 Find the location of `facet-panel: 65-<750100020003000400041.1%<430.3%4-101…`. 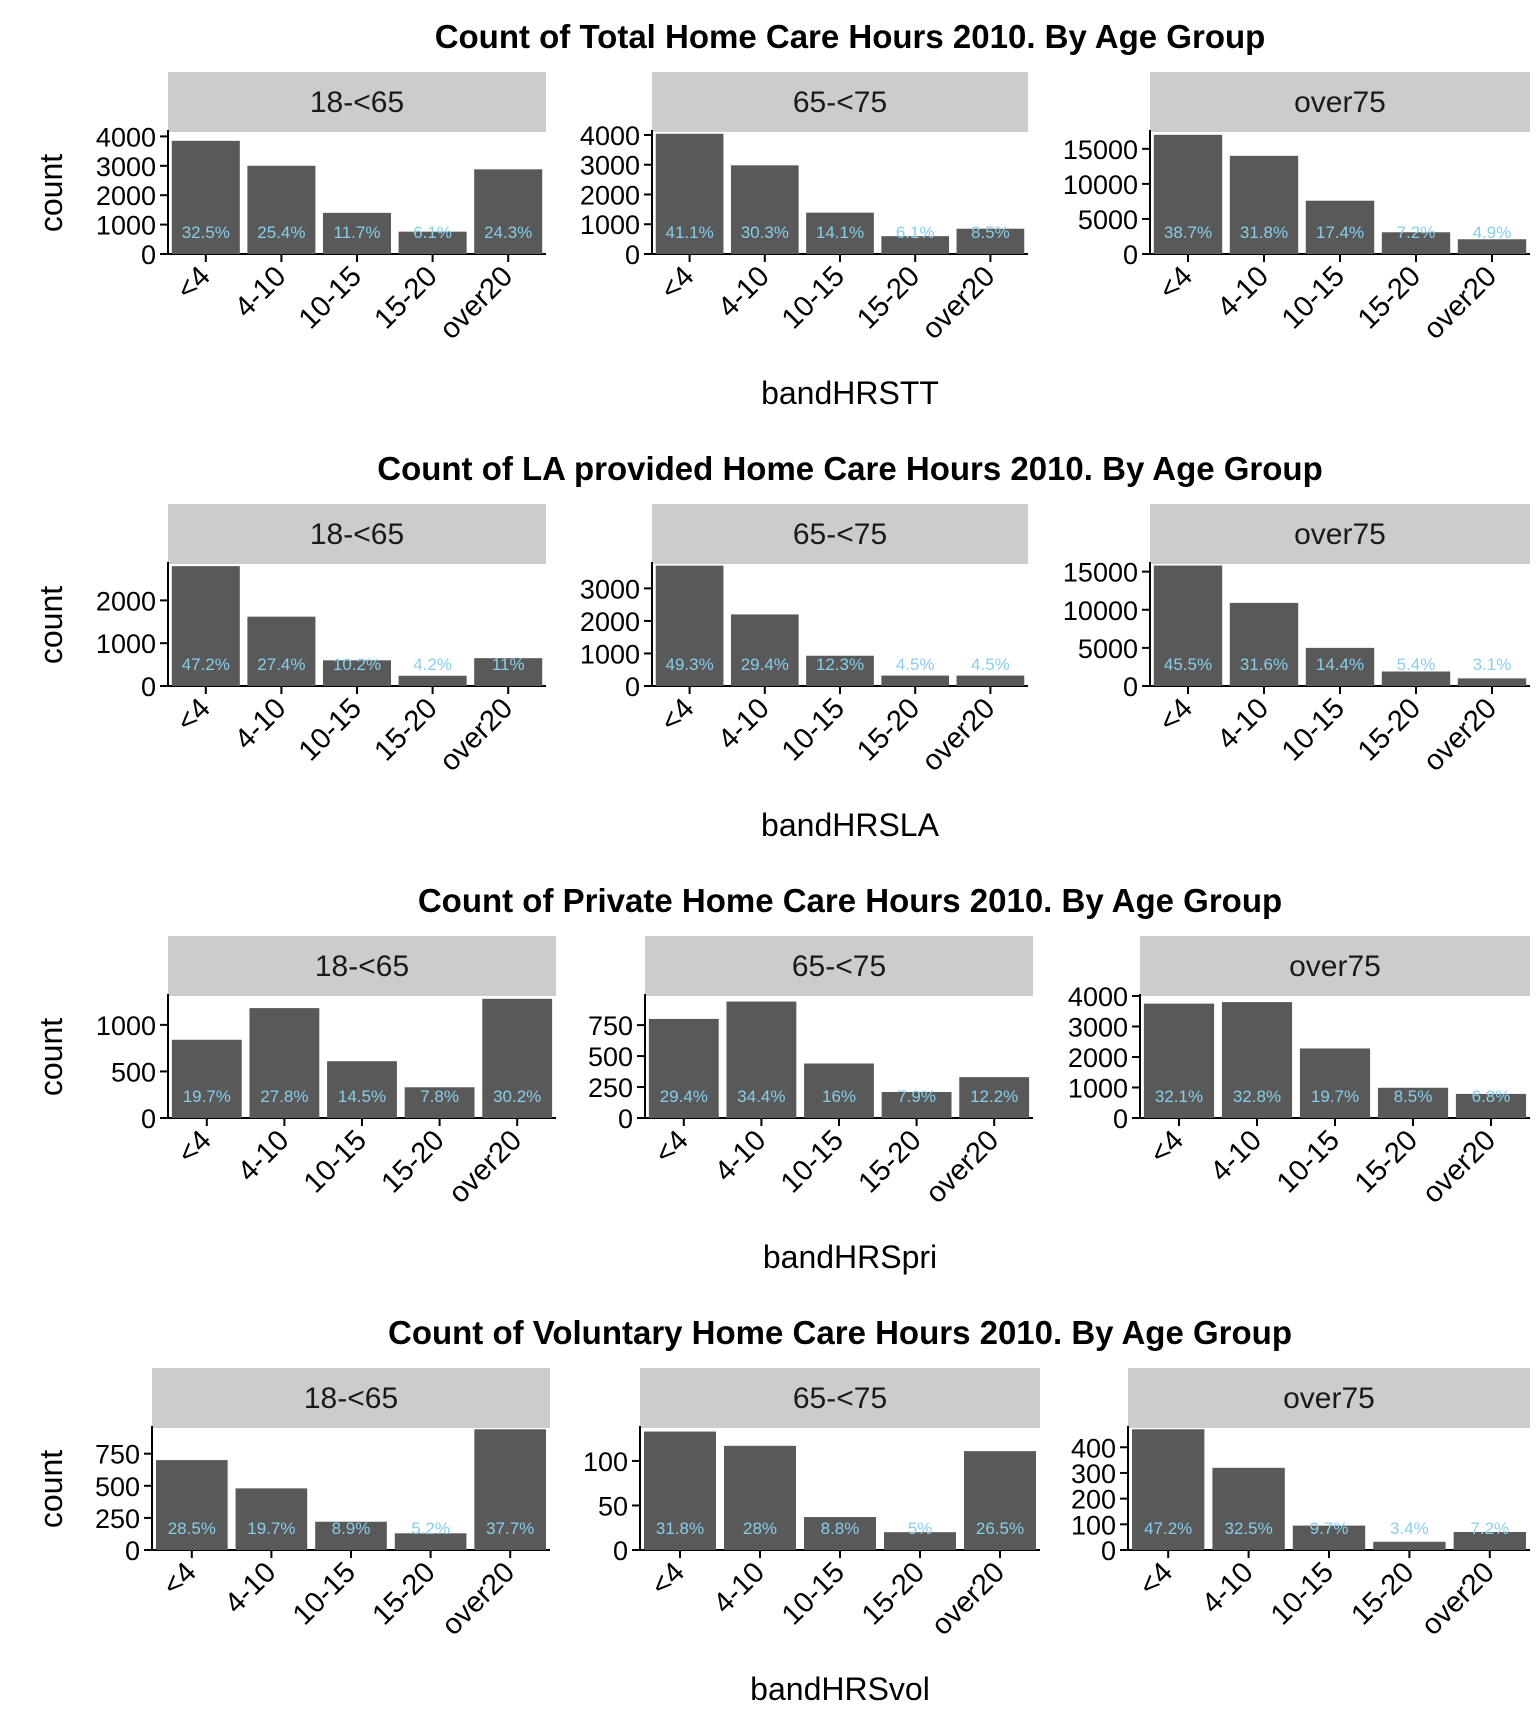

facet-panel: 65-<750100020003000400041.1%<430.3%4-101… is located at coordinates (804, 209).